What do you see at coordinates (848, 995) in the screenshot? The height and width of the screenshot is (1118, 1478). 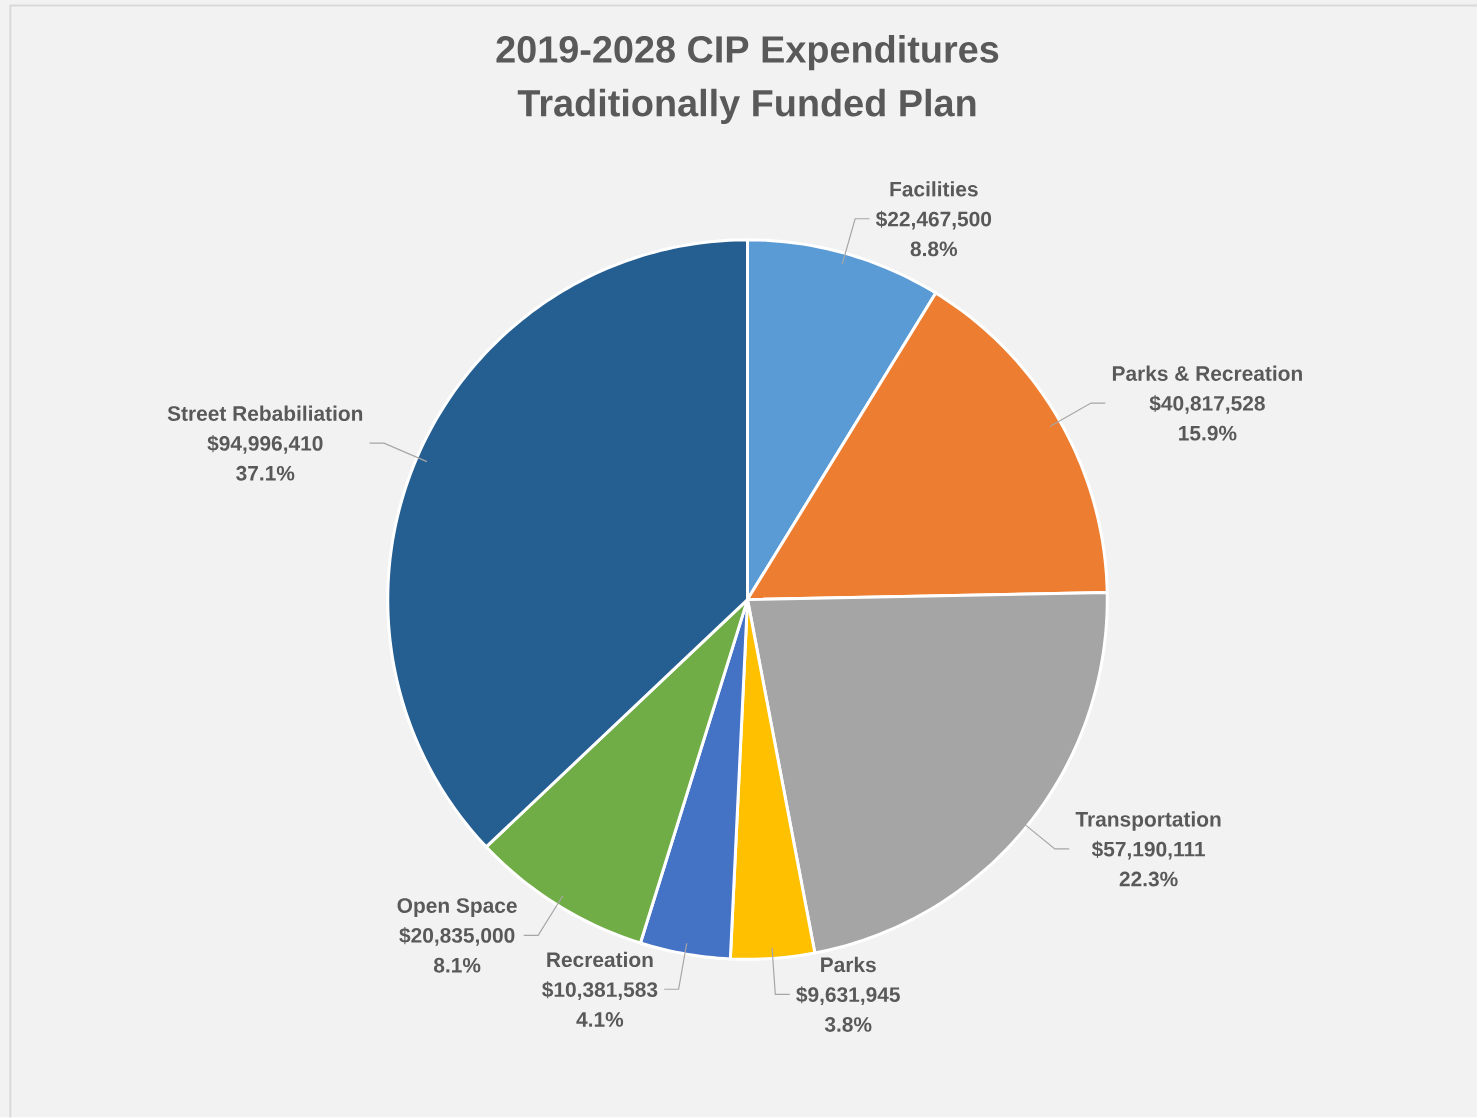 I see `data-label: $9,631,945` at bounding box center [848, 995].